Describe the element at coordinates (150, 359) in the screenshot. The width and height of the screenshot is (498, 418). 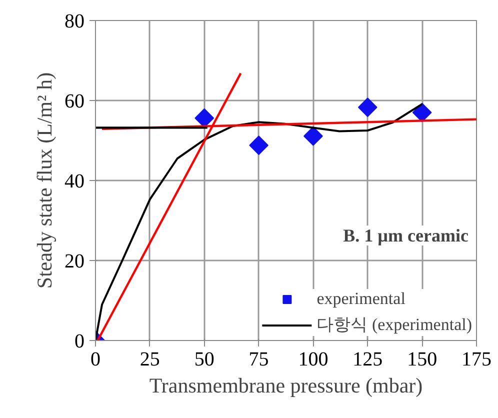
I see `x-tick-label: 25` at that location.